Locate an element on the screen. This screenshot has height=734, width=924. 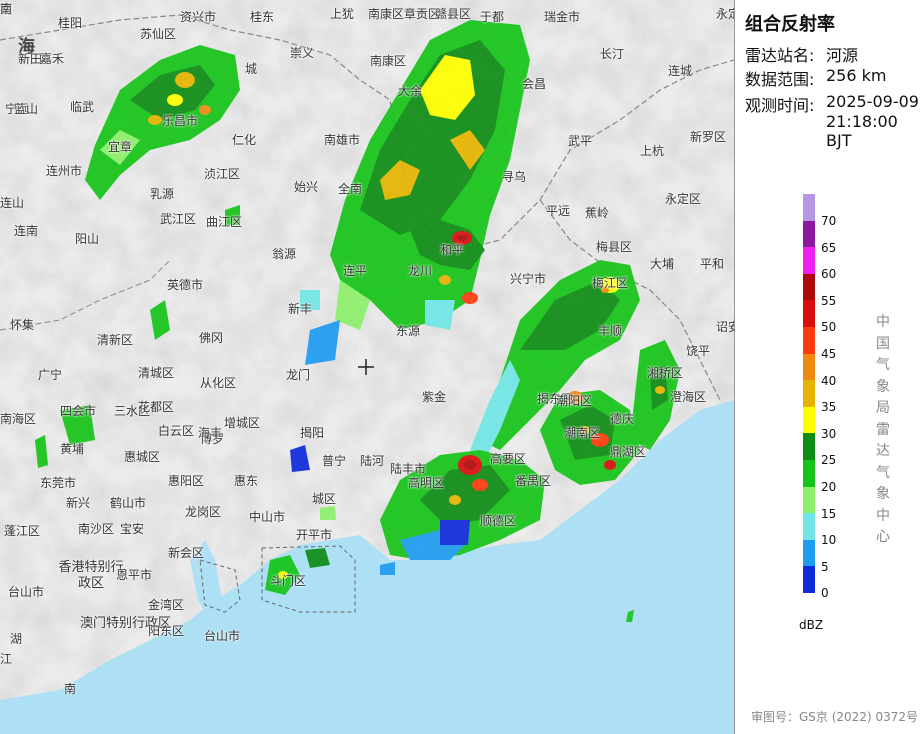
station-label: 雷达站名: is located at coordinates (780, 55).